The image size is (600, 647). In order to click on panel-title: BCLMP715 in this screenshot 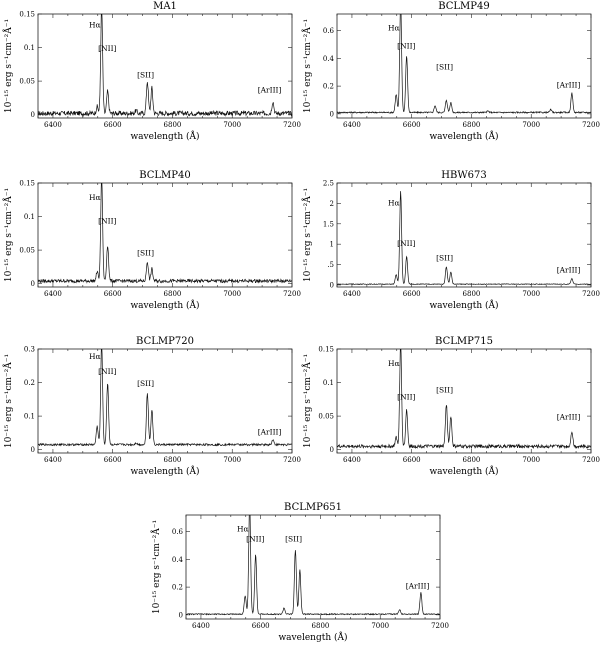, I will do `click(464, 341)`.